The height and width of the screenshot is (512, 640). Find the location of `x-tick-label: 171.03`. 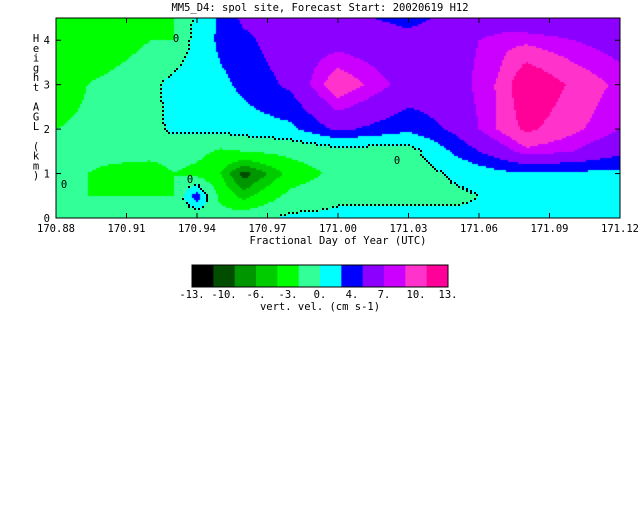

x-tick-label: 171.03 is located at coordinates (409, 229).